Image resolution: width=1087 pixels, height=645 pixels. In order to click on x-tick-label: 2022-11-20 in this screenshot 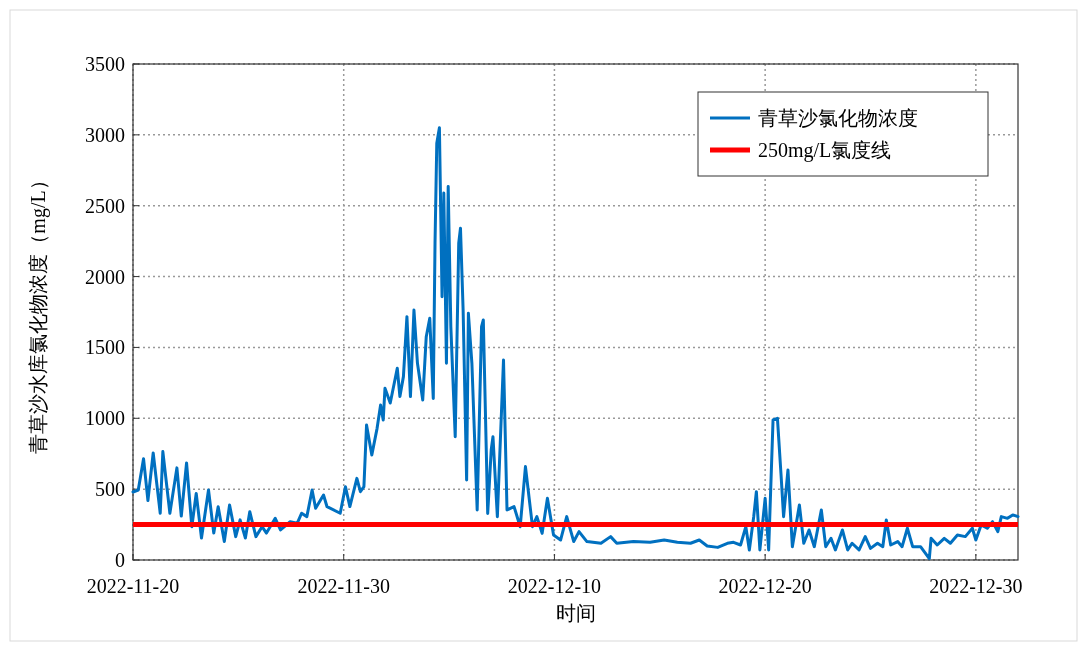, I will do `click(133, 586)`.